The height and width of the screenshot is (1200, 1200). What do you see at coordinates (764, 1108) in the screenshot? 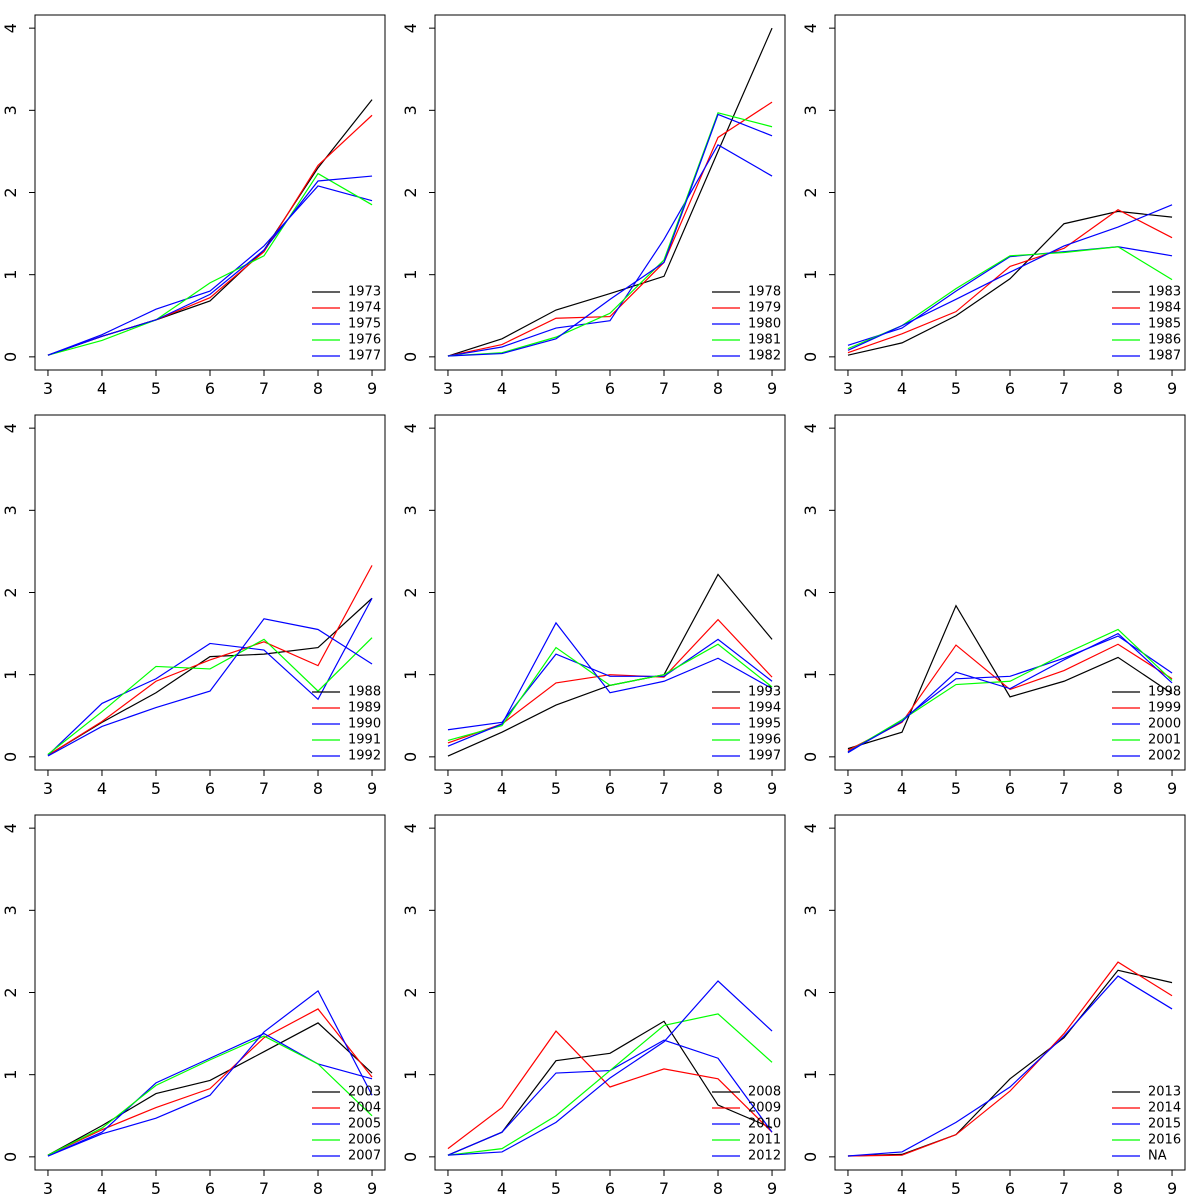
I see `legend-label: 2009` at bounding box center [764, 1108].